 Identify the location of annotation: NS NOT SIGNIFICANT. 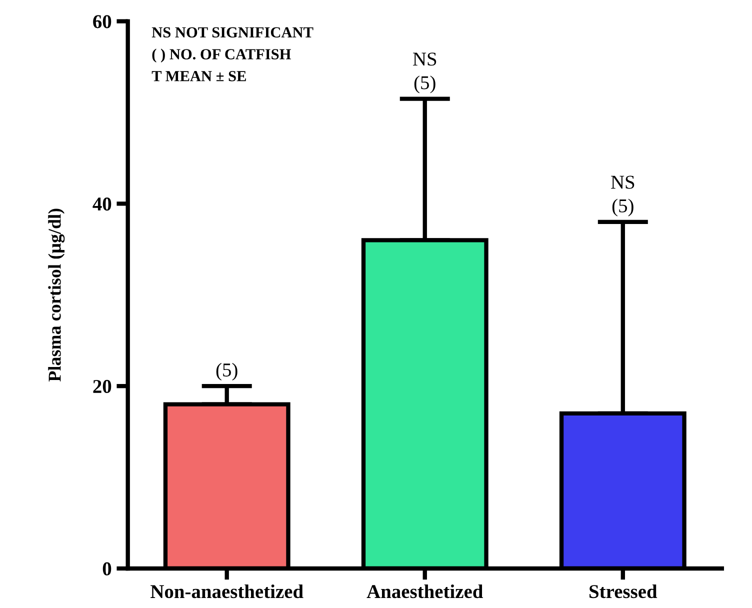
(233, 32).